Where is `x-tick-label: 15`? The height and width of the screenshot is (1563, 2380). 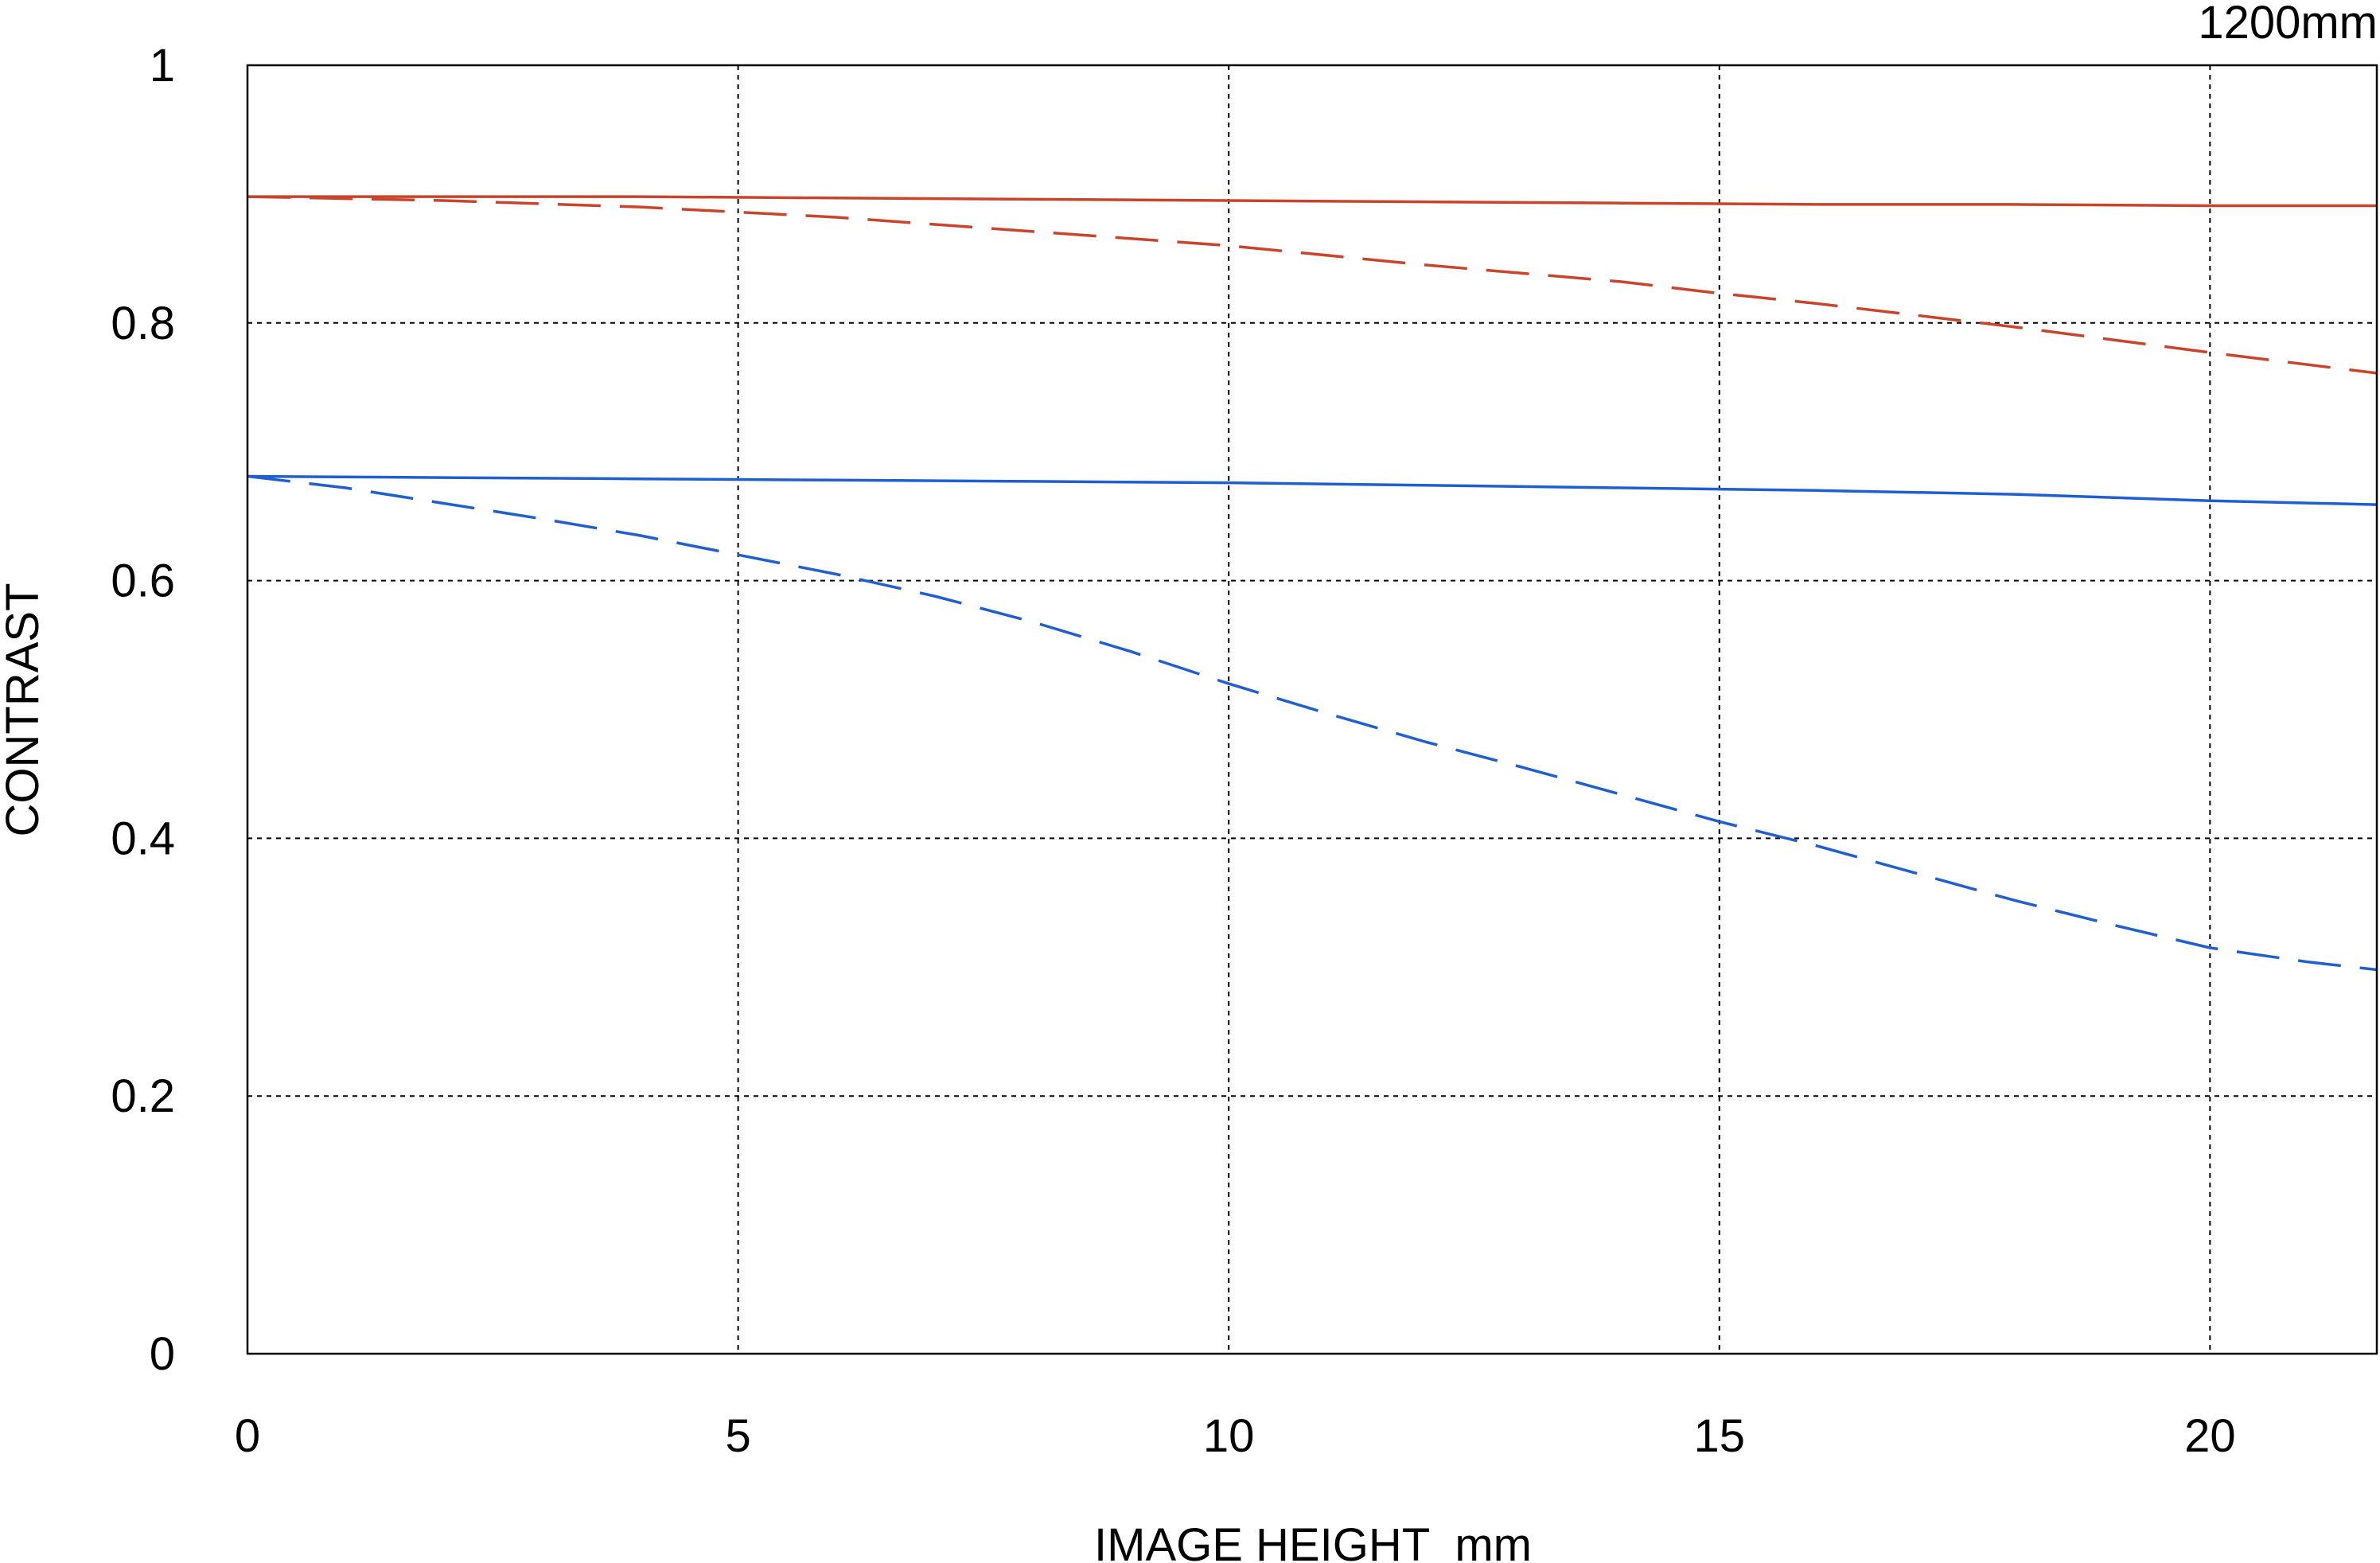 x-tick-label: 15 is located at coordinates (1720, 1436).